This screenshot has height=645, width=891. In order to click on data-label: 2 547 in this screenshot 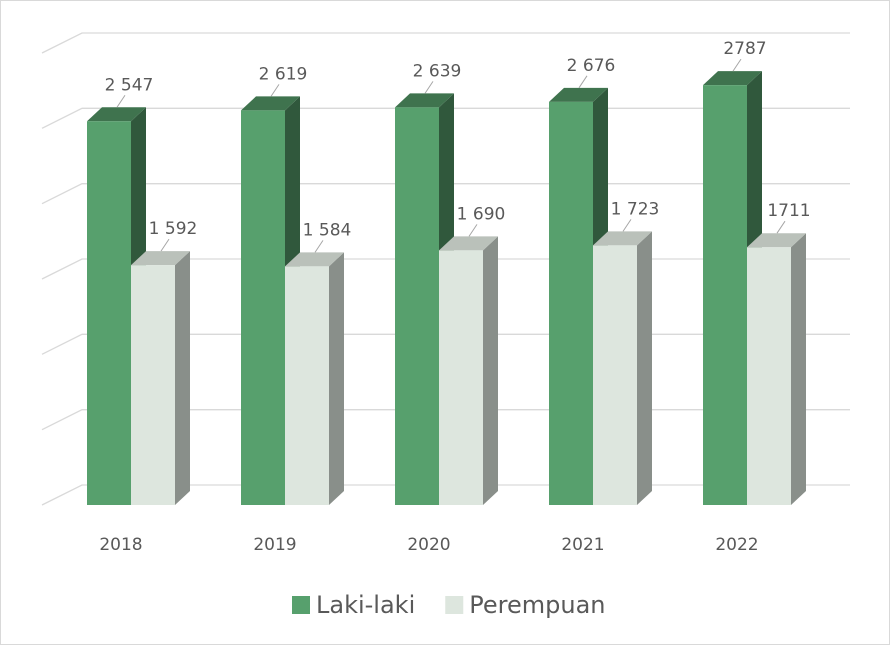, I will do `click(129, 85)`.